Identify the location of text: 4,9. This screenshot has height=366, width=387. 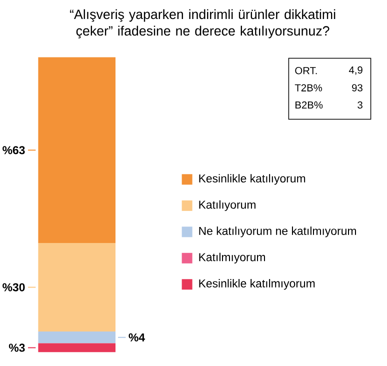
(355, 71).